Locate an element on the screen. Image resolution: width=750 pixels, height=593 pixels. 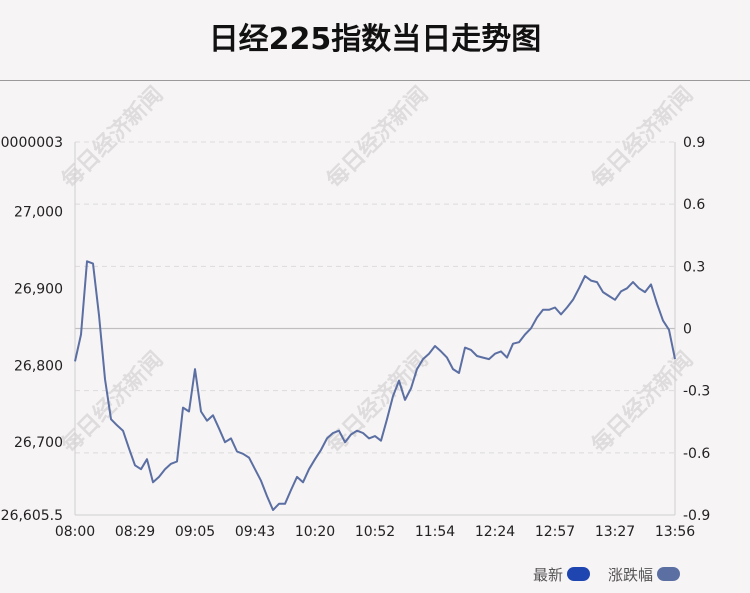
y-left-tick-label: 26,800 is located at coordinates (38, 366).